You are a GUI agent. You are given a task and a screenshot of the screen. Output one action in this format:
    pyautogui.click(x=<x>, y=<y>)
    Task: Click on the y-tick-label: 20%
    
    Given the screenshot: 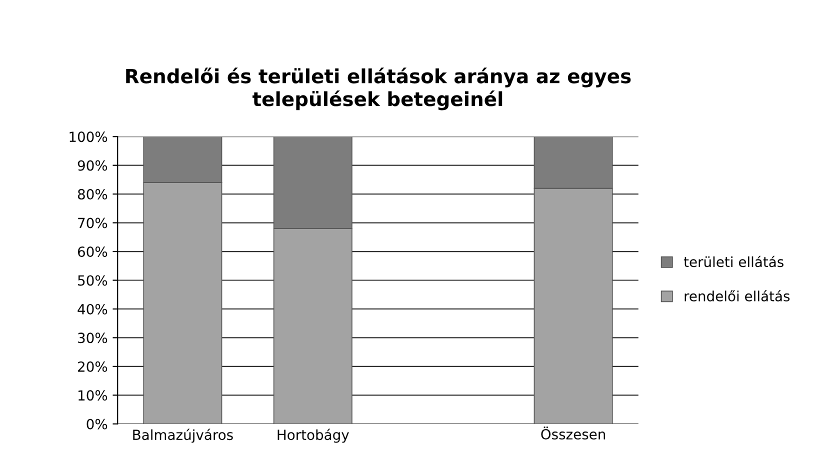 What is the action you would take?
    pyautogui.click(x=93, y=366)
    